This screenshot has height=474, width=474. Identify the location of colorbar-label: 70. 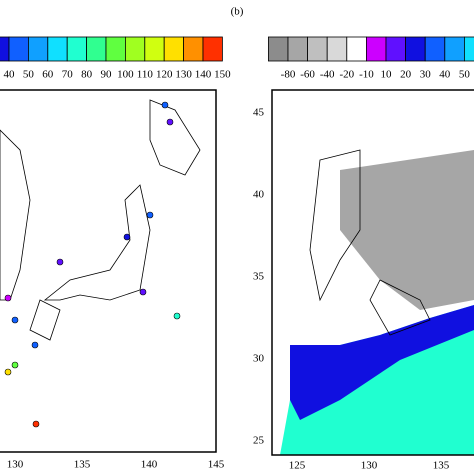
(68, 75).